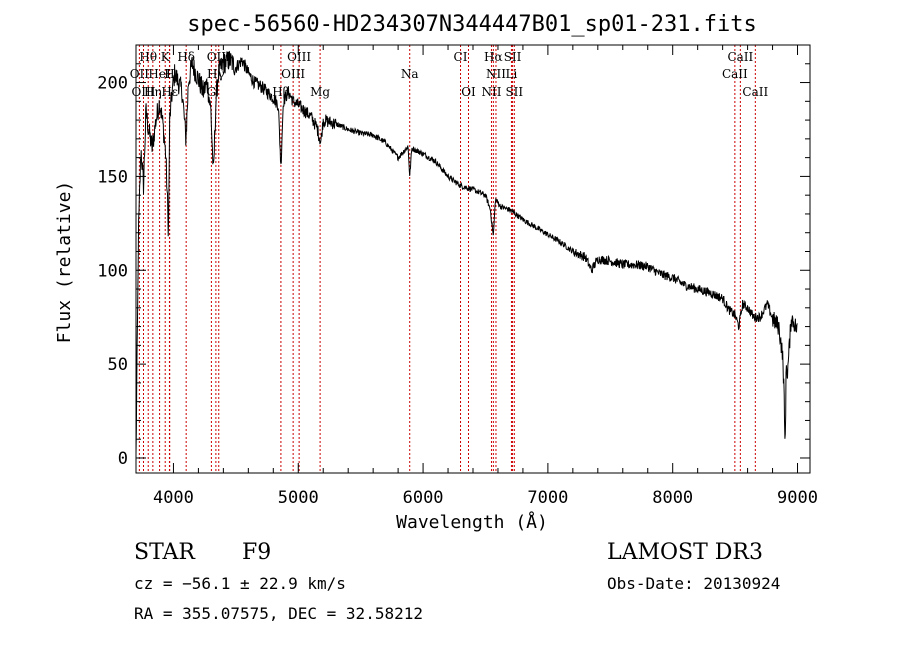  What do you see at coordinates (153, 92) in the screenshot?
I see `line-marker-label: Hη` at bounding box center [153, 92].